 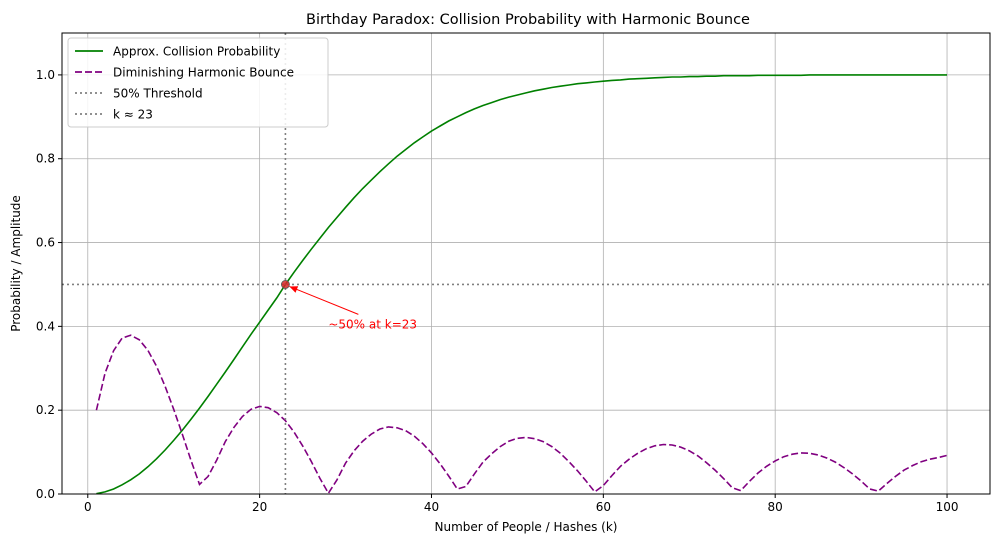 What do you see at coordinates (431, 507) in the screenshot?
I see `x-tick-label: 40` at bounding box center [431, 507].